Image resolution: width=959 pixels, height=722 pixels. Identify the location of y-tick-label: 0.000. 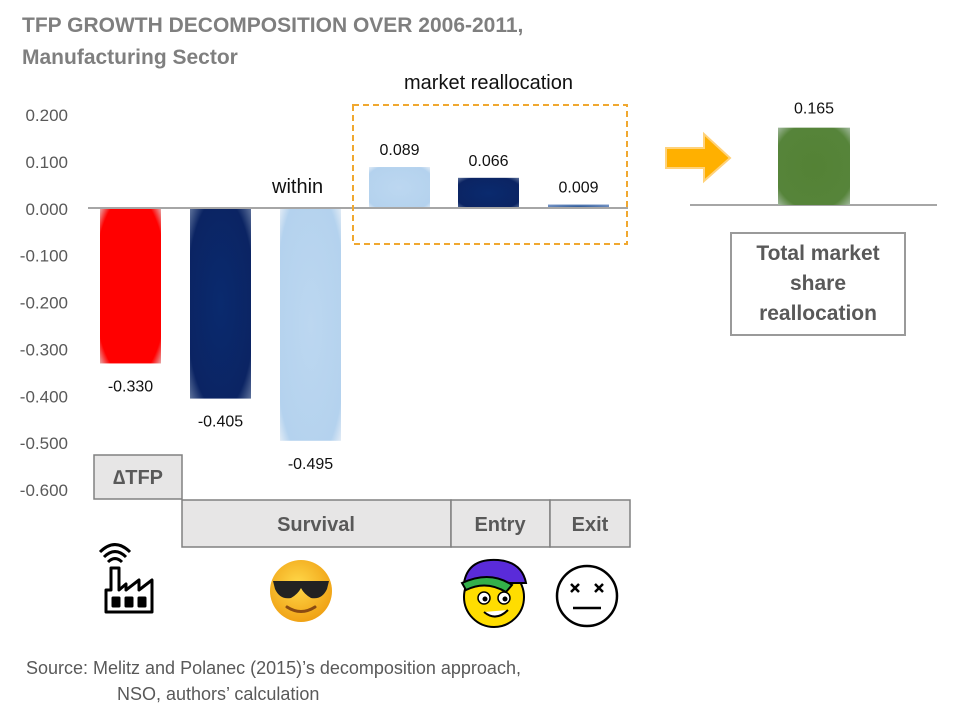
(46, 209).